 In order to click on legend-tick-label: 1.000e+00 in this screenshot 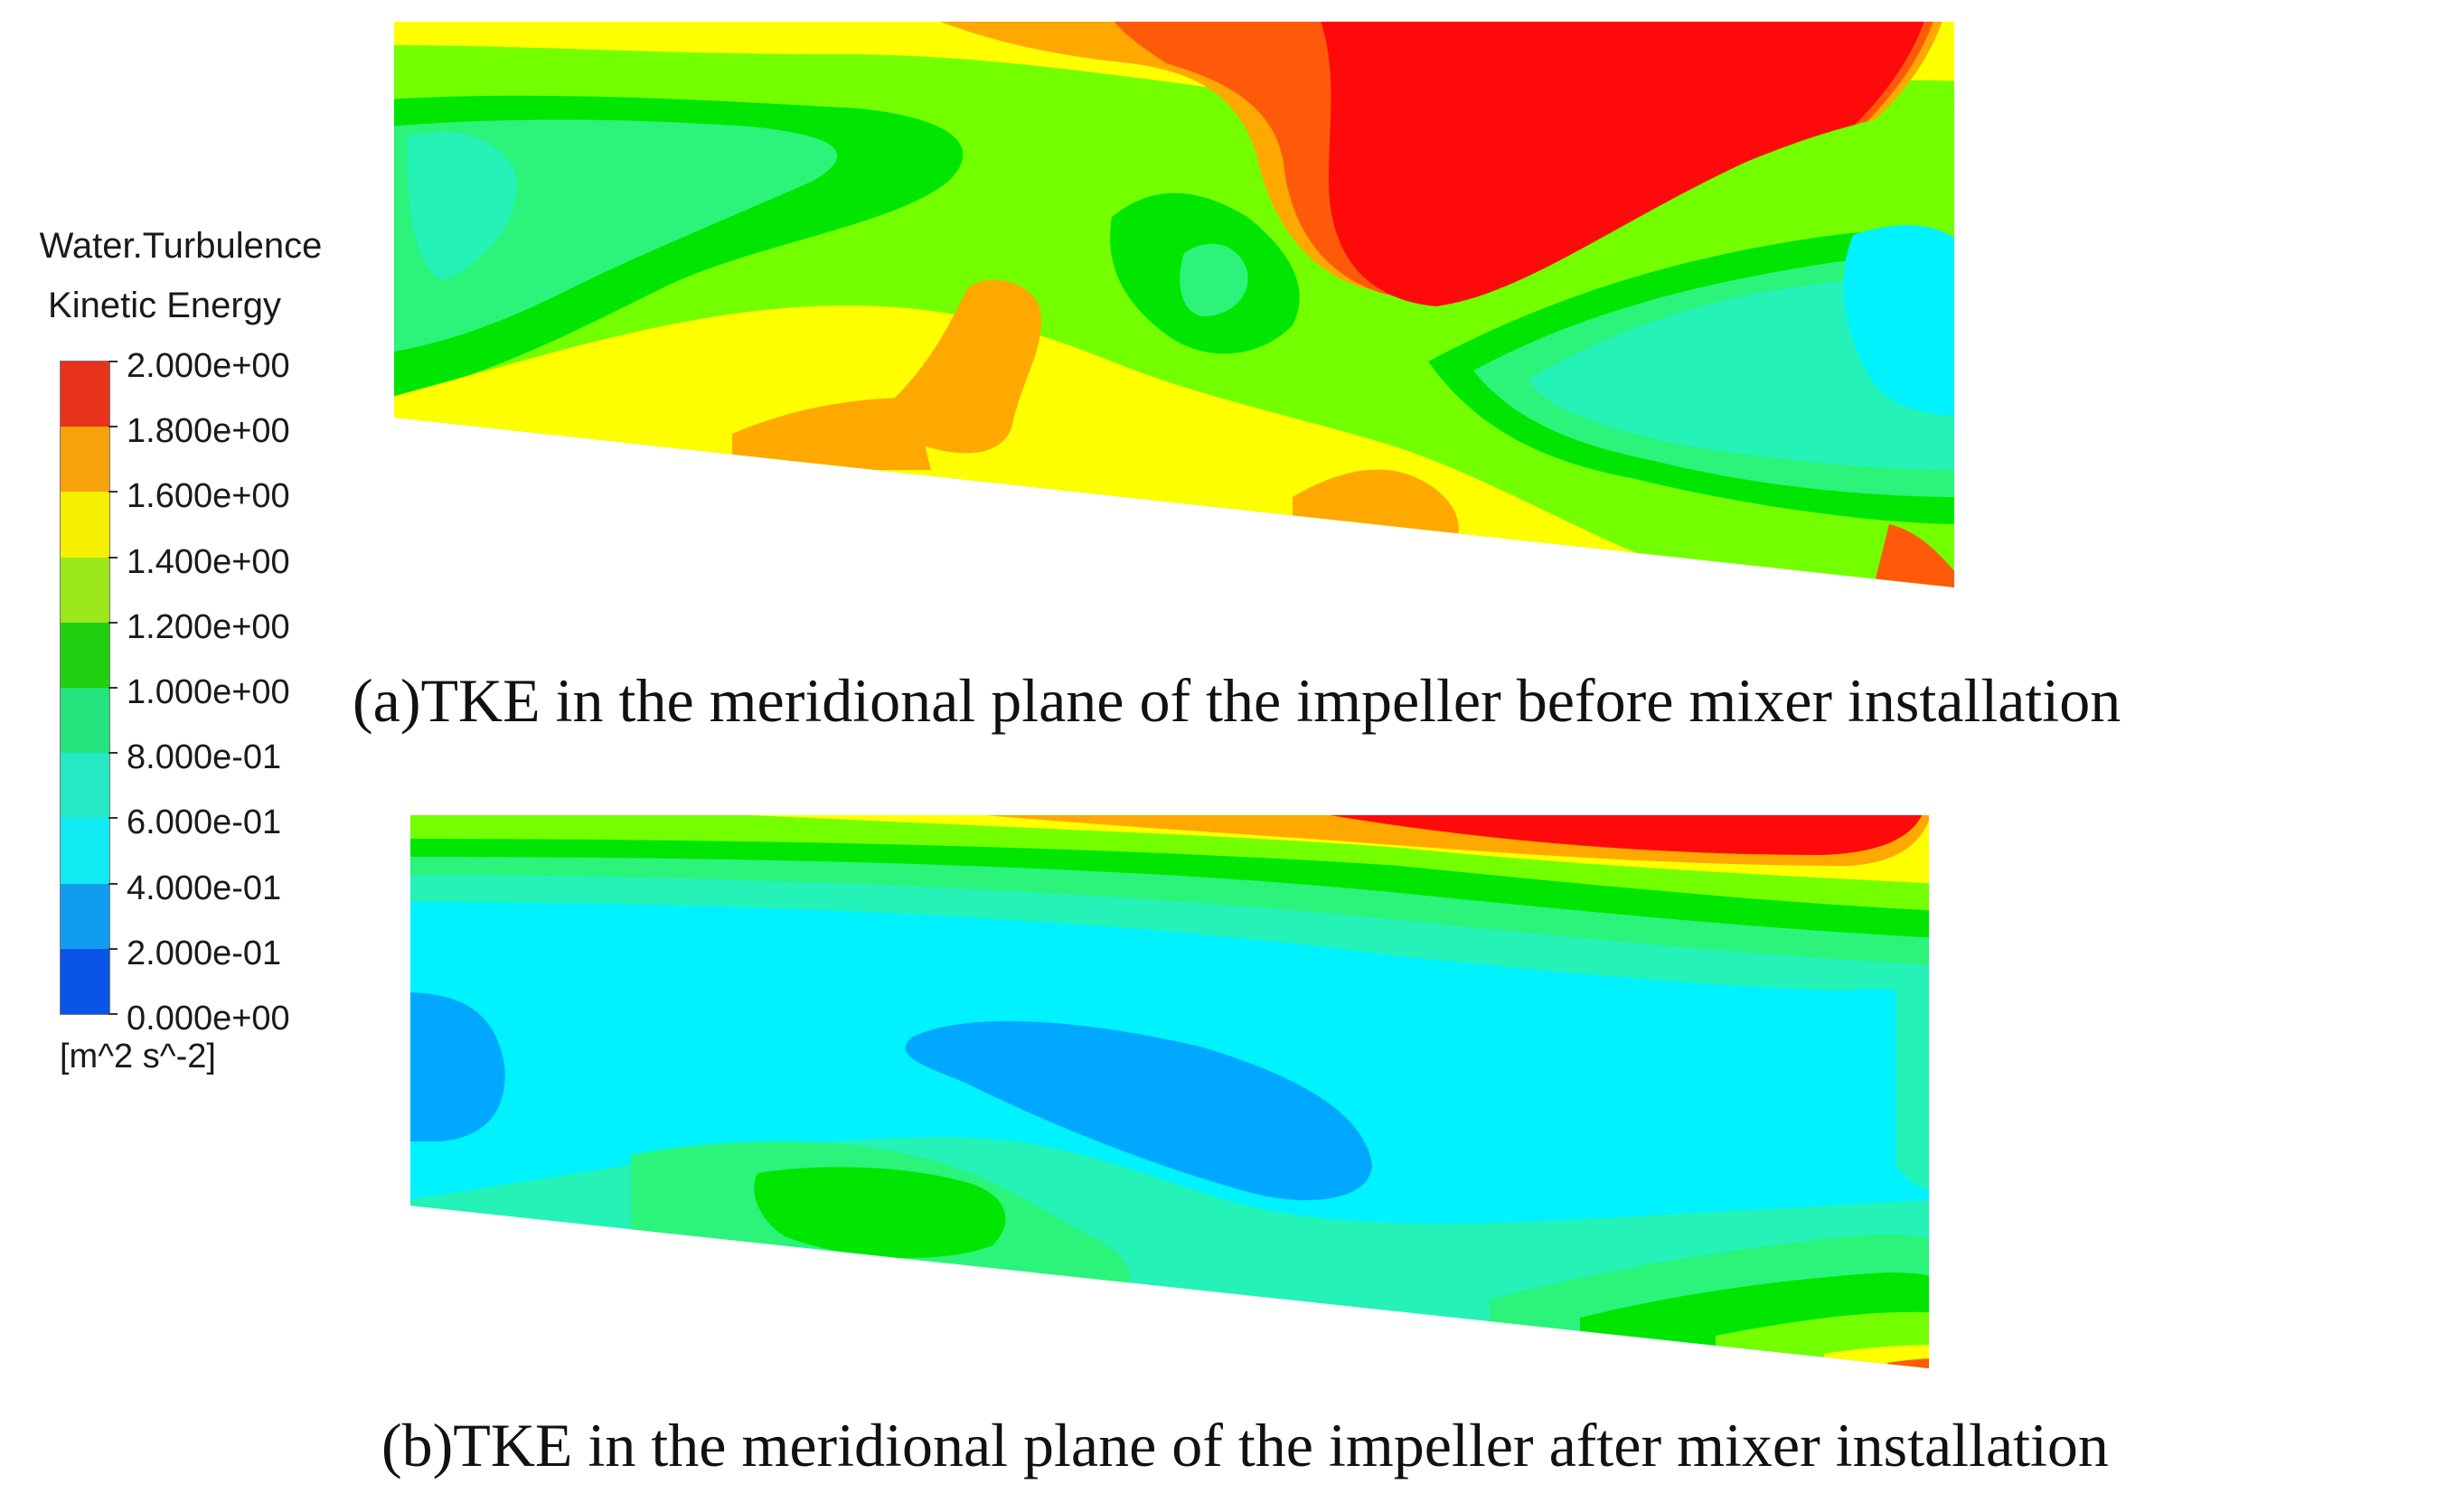, I will do `click(208, 692)`.